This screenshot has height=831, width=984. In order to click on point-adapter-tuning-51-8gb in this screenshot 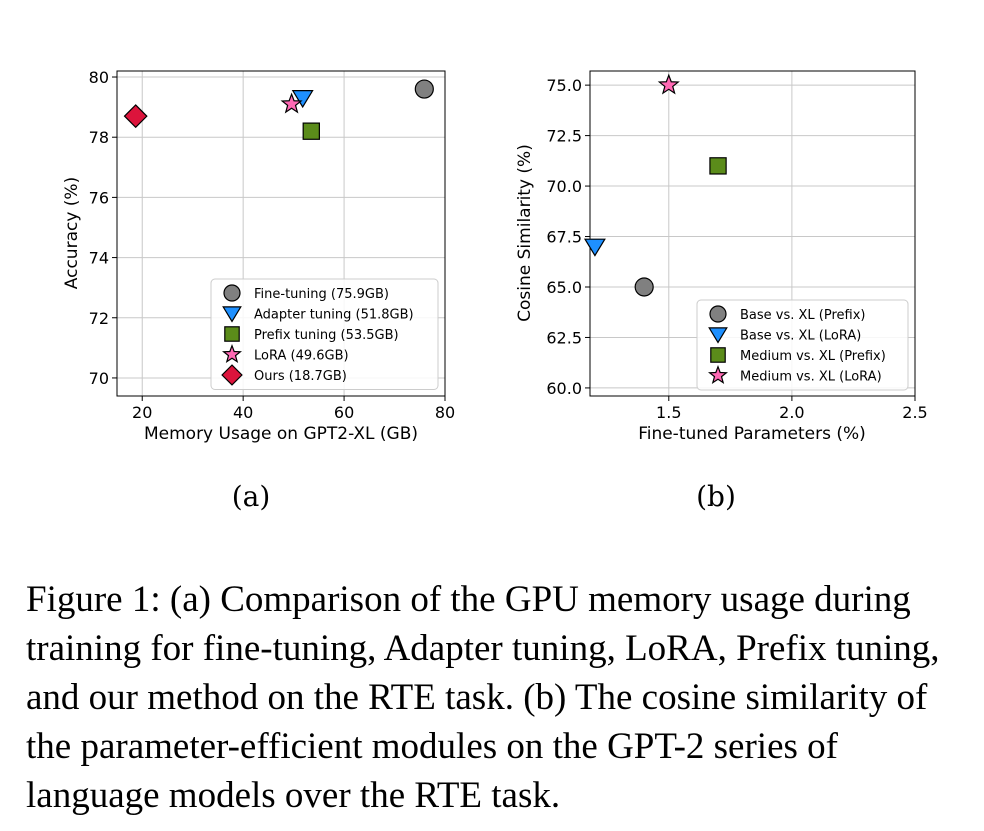, I will do `click(302, 99)`.